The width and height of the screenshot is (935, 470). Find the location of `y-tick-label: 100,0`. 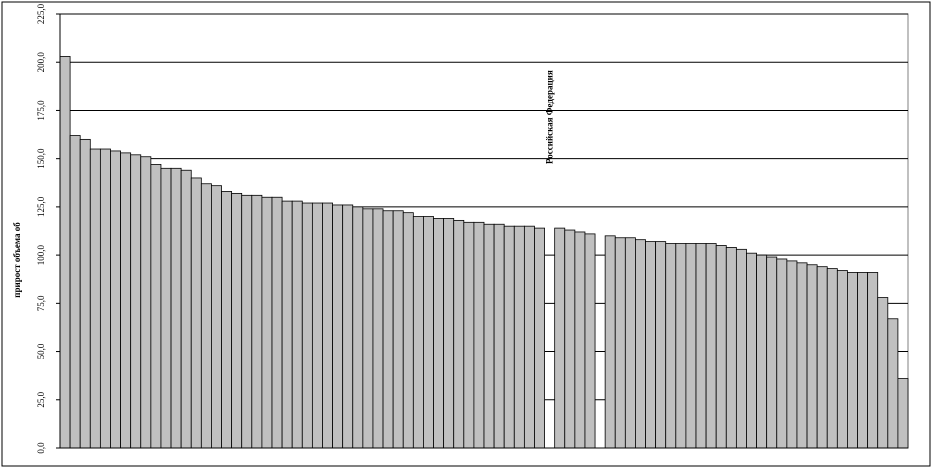

y-tick-label: 100,0 is located at coordinates (41, 254).